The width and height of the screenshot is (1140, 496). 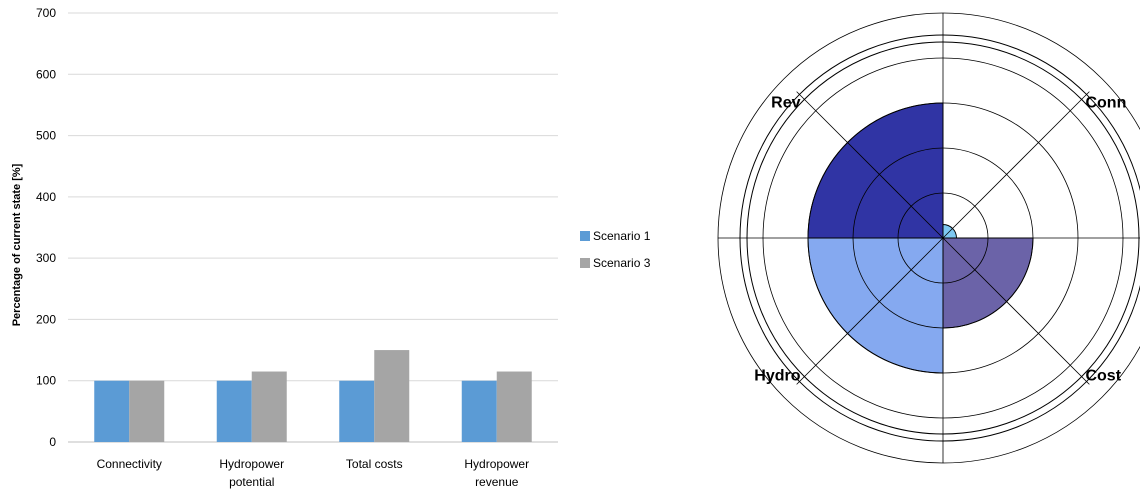 I want to click on y-tick-label: 200, so click(x=46, y=319).